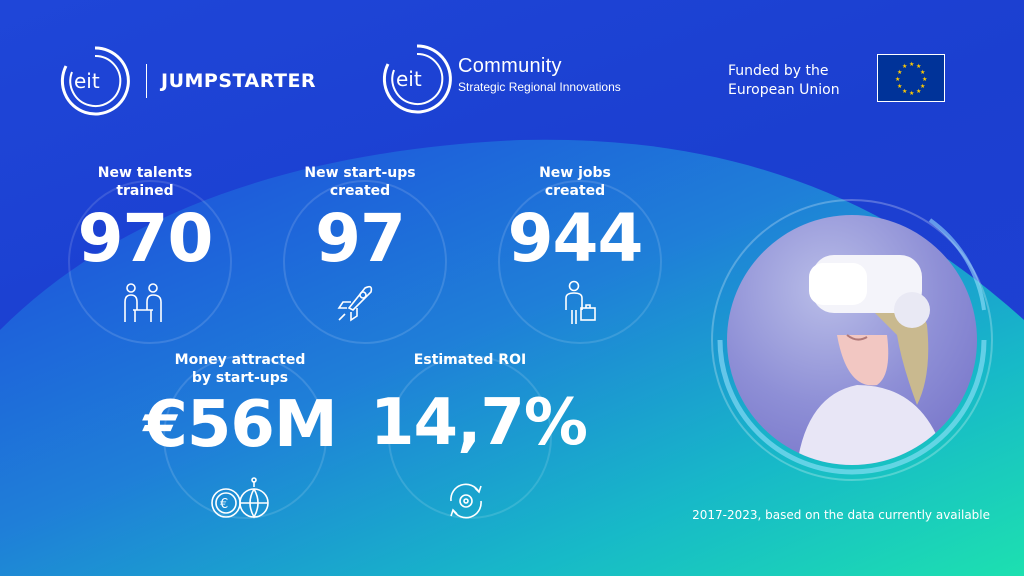  Describe the element at coordinates (470, 360) in the screenshot. I see `stat-label: Estimated ROI` at that location.